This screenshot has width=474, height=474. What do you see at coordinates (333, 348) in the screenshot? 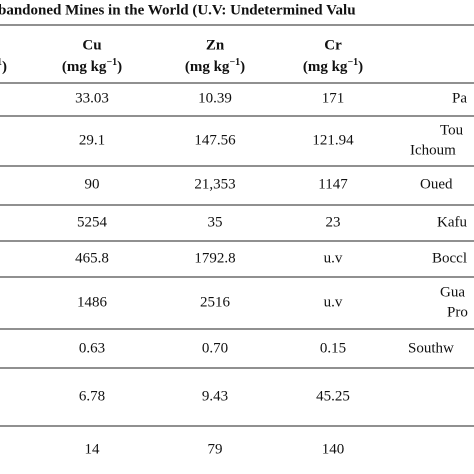
I see `cell: 0.15` at bounding box center [333, 348].